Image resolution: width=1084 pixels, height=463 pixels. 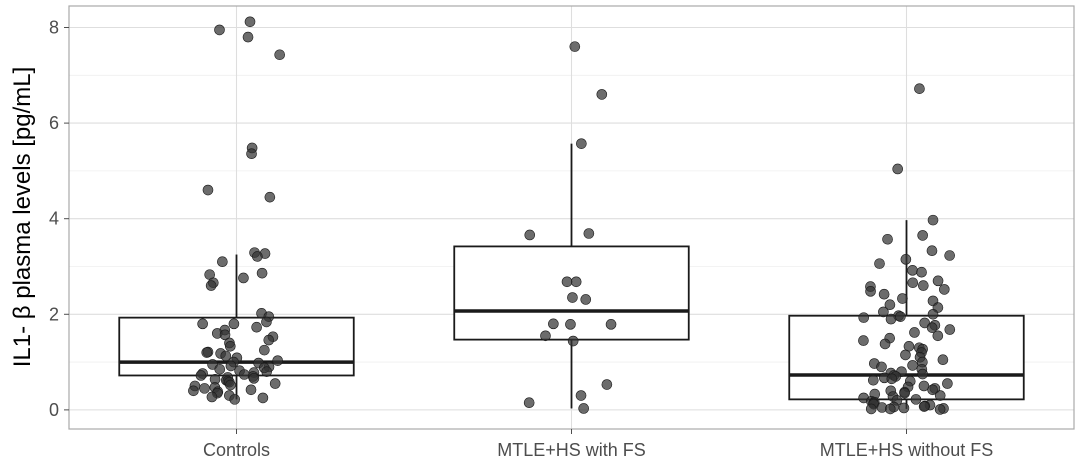 I want to click on x-tick-label: MTLE+HS without FS, so click(x=907, y=450).